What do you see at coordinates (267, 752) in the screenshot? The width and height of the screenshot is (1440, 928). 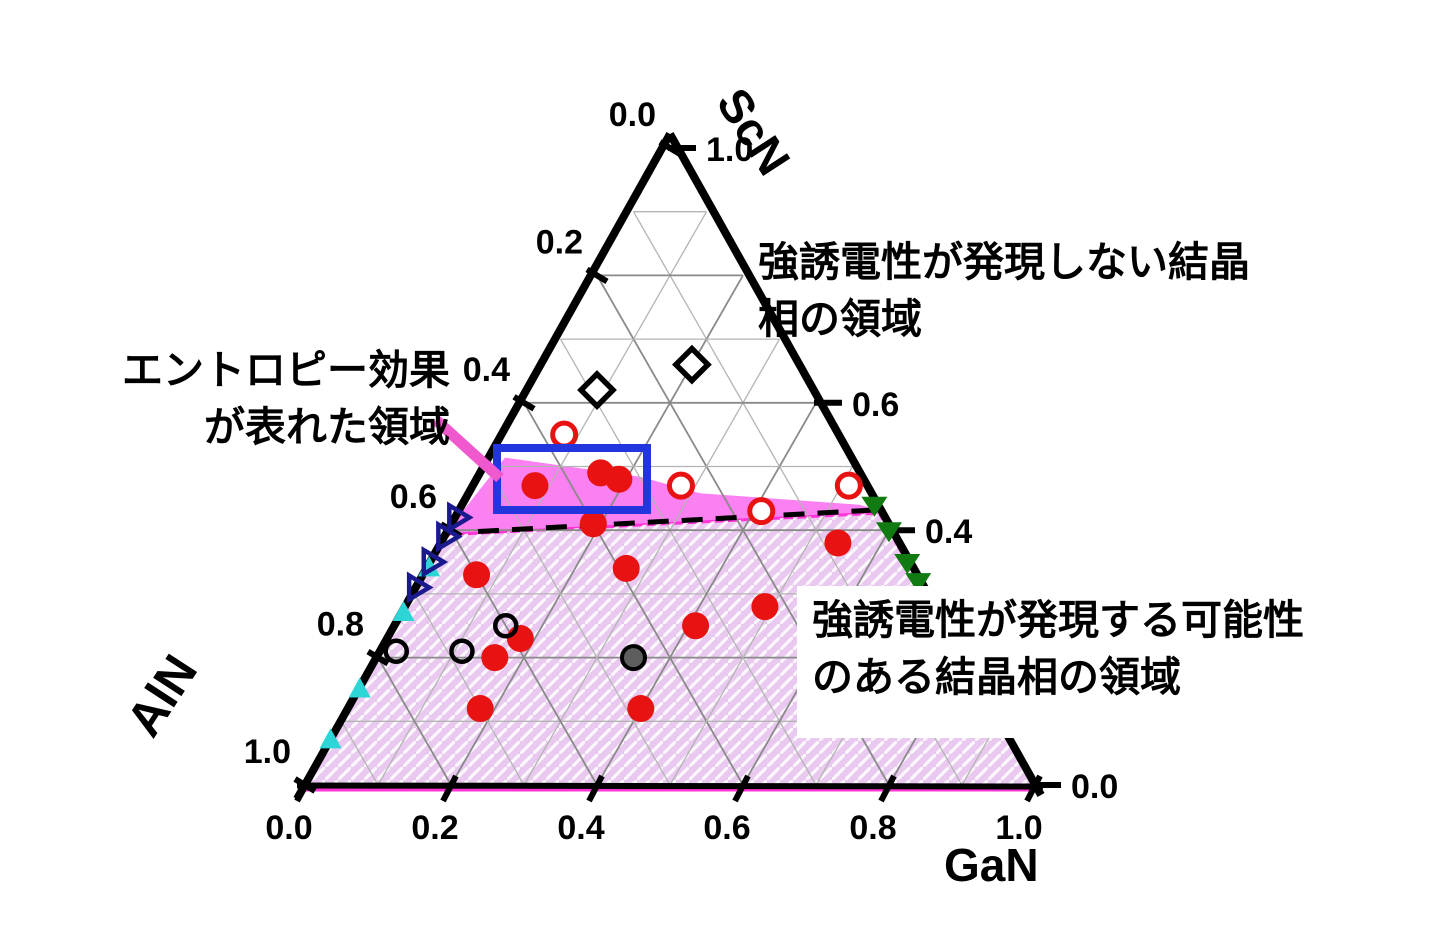 I see `left-axis-tick-label: 1.0` at bounding box center [267, 752].